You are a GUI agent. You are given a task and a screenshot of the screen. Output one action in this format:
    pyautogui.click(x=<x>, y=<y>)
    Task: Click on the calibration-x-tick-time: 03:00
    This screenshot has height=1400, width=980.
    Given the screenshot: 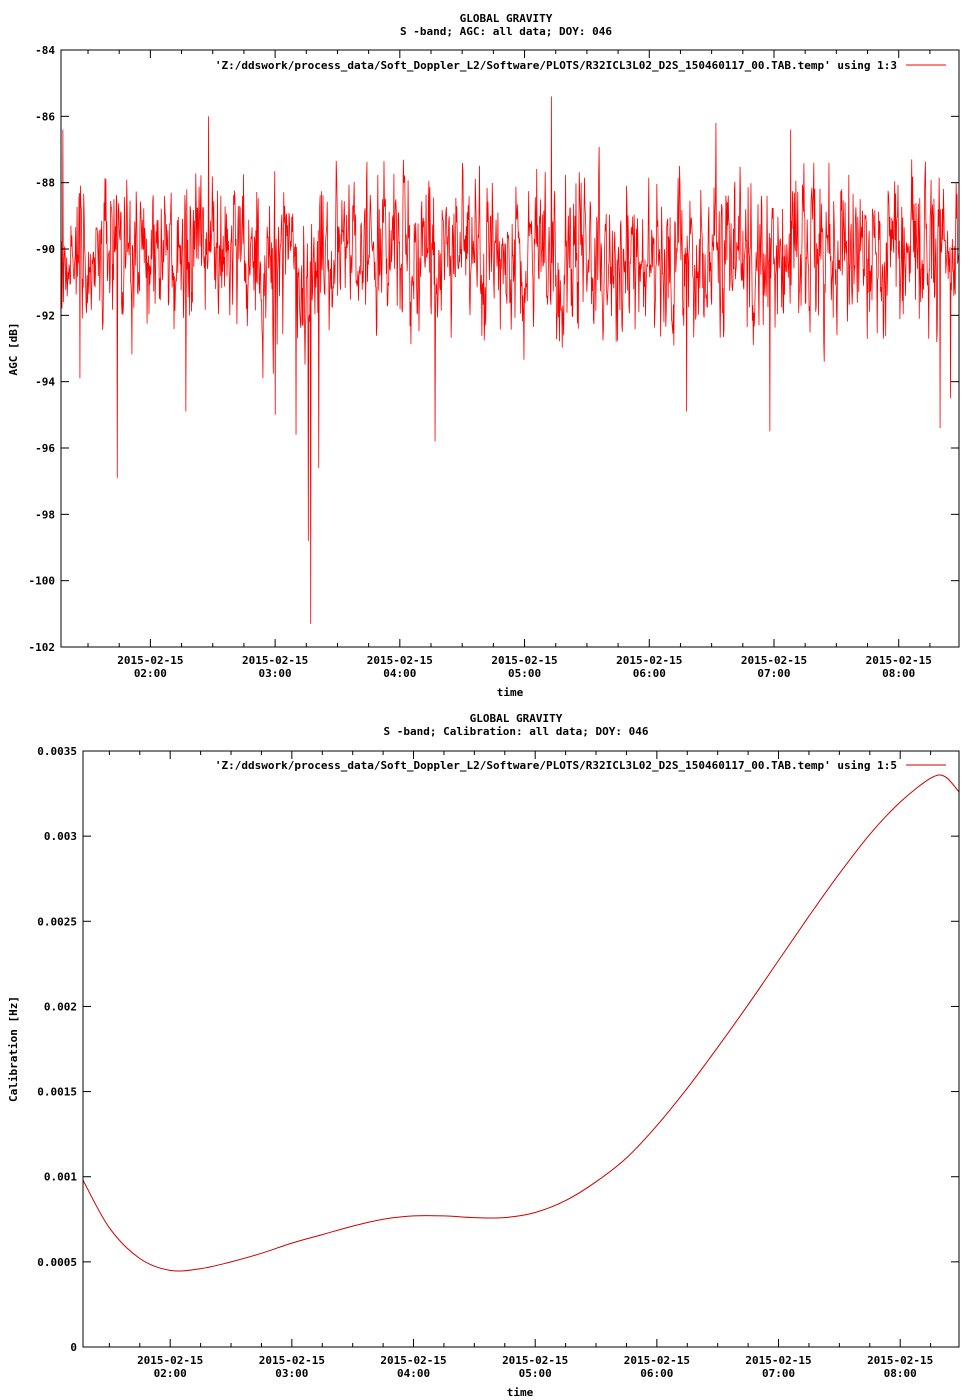 What is the action you would take?
    pyautogui.click(x=291, y=1373)
    